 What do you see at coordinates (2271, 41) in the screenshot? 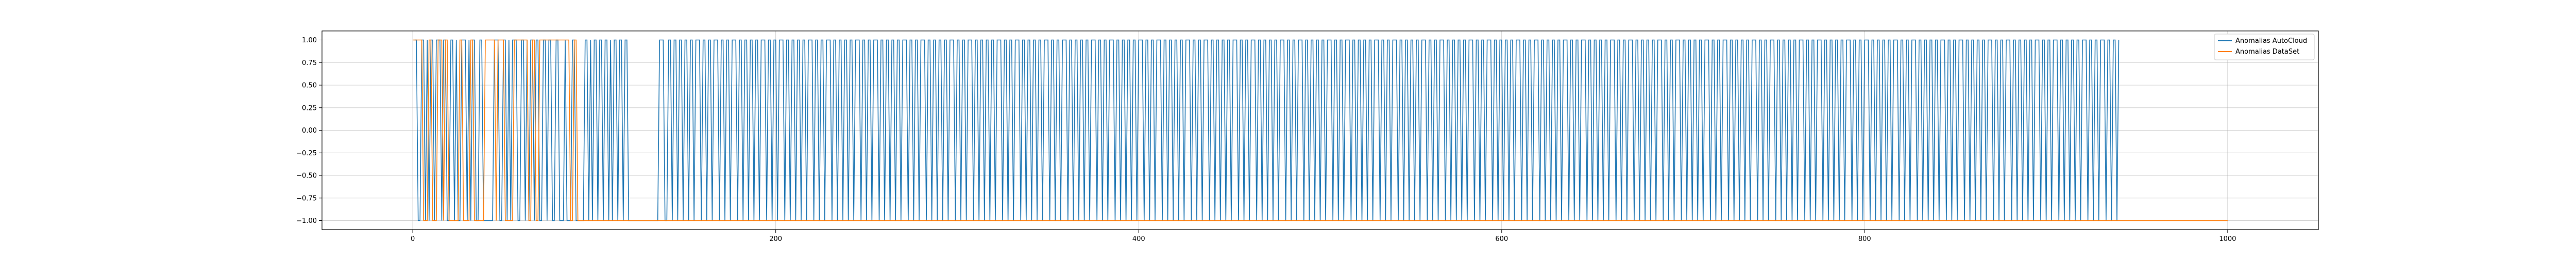
I see `legend-label-autocloud: Anomalias AutoCloud` at bounding box center [2271, 41].